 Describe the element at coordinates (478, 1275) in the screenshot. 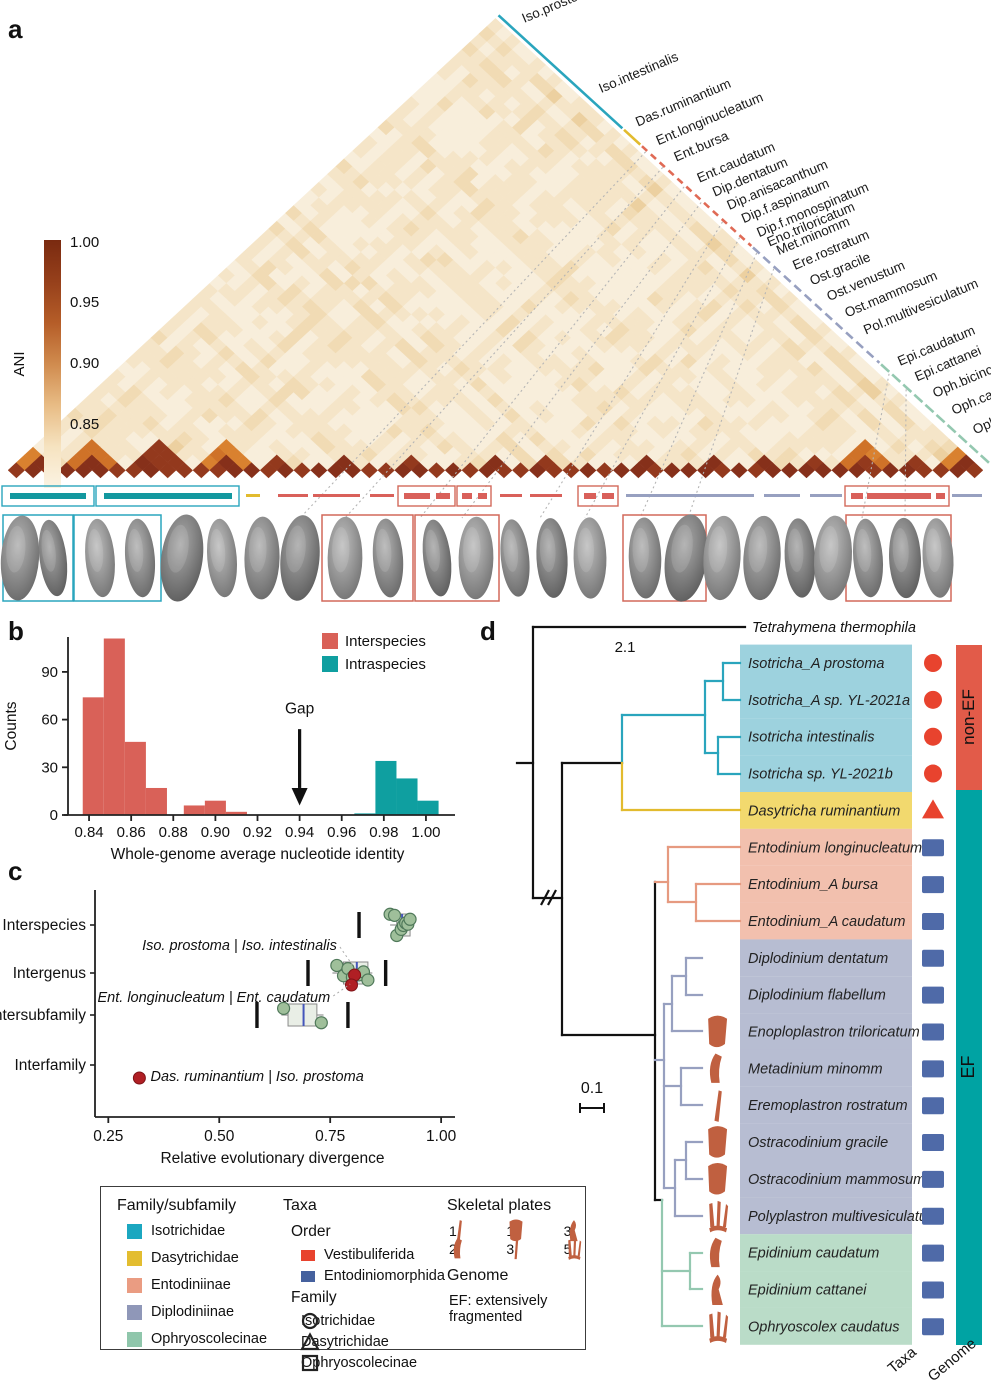

I see `legend-genome-title: Genome` at that location.